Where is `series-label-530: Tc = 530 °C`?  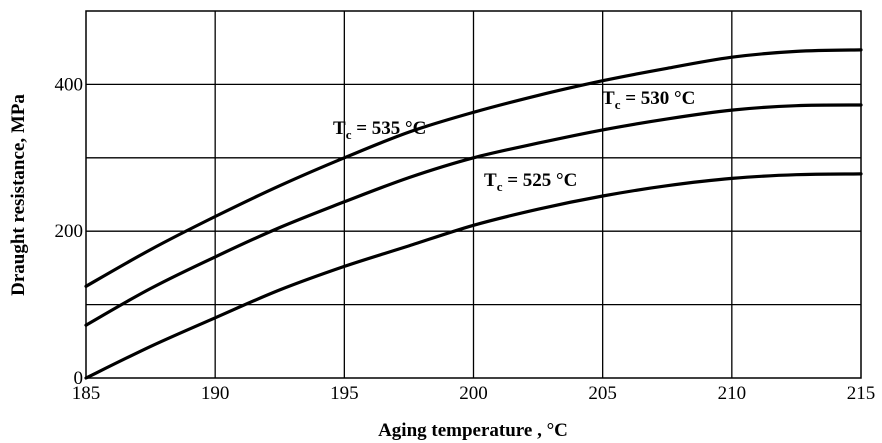 series-label-530: Tc = 530 °C is located at coordinates (648, 100).